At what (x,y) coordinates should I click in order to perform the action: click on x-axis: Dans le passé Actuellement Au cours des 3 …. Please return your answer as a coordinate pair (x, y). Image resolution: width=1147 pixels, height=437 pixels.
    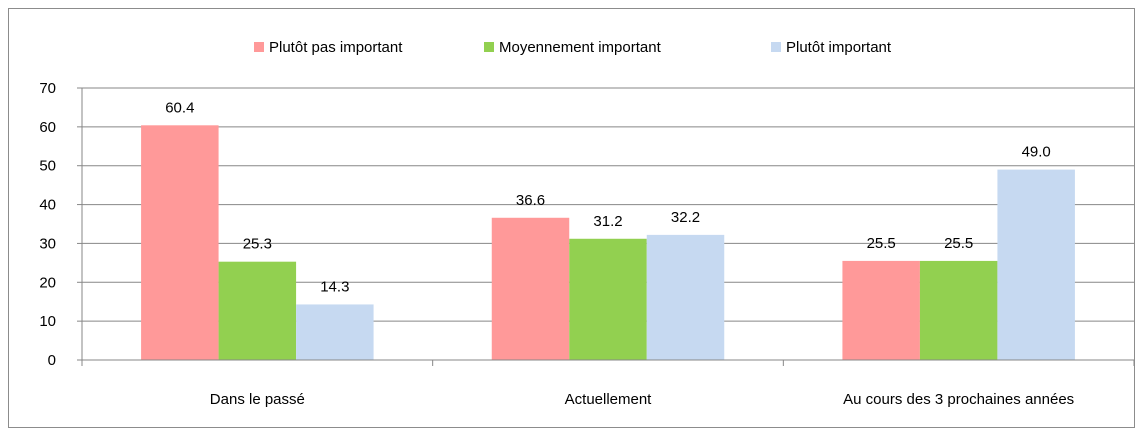
    Looking at the image, I should click on (608, 383).